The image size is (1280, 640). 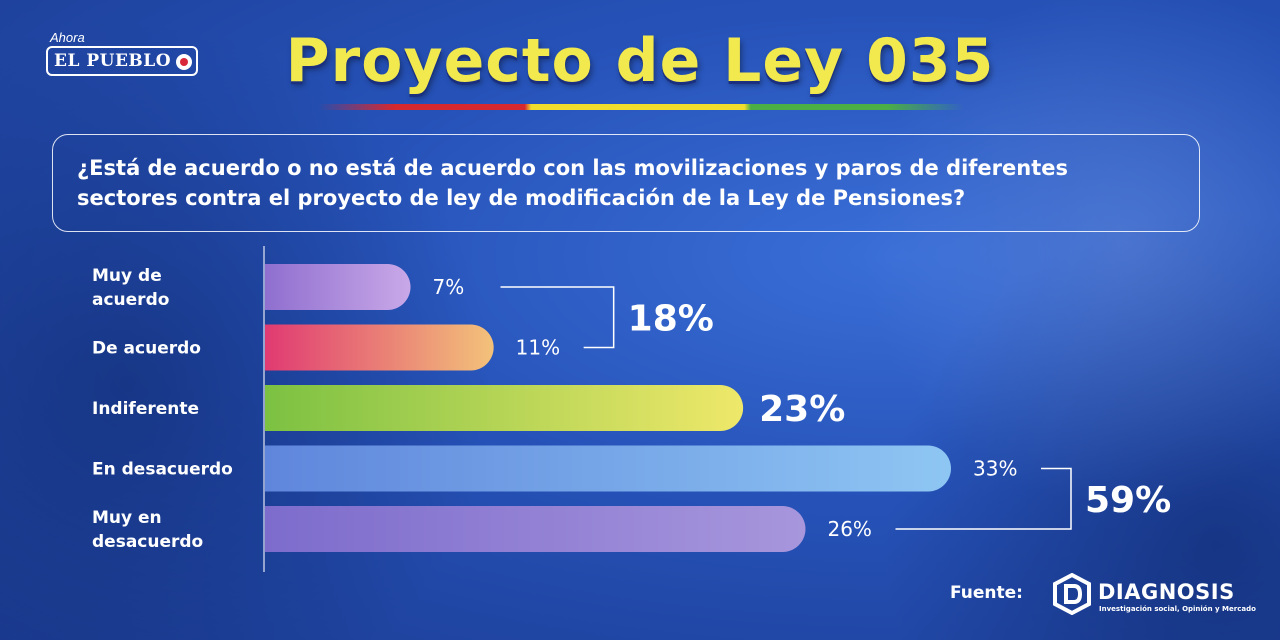 I want to click on logo-box: EL PUEBLO, so click(x=122, y=61).